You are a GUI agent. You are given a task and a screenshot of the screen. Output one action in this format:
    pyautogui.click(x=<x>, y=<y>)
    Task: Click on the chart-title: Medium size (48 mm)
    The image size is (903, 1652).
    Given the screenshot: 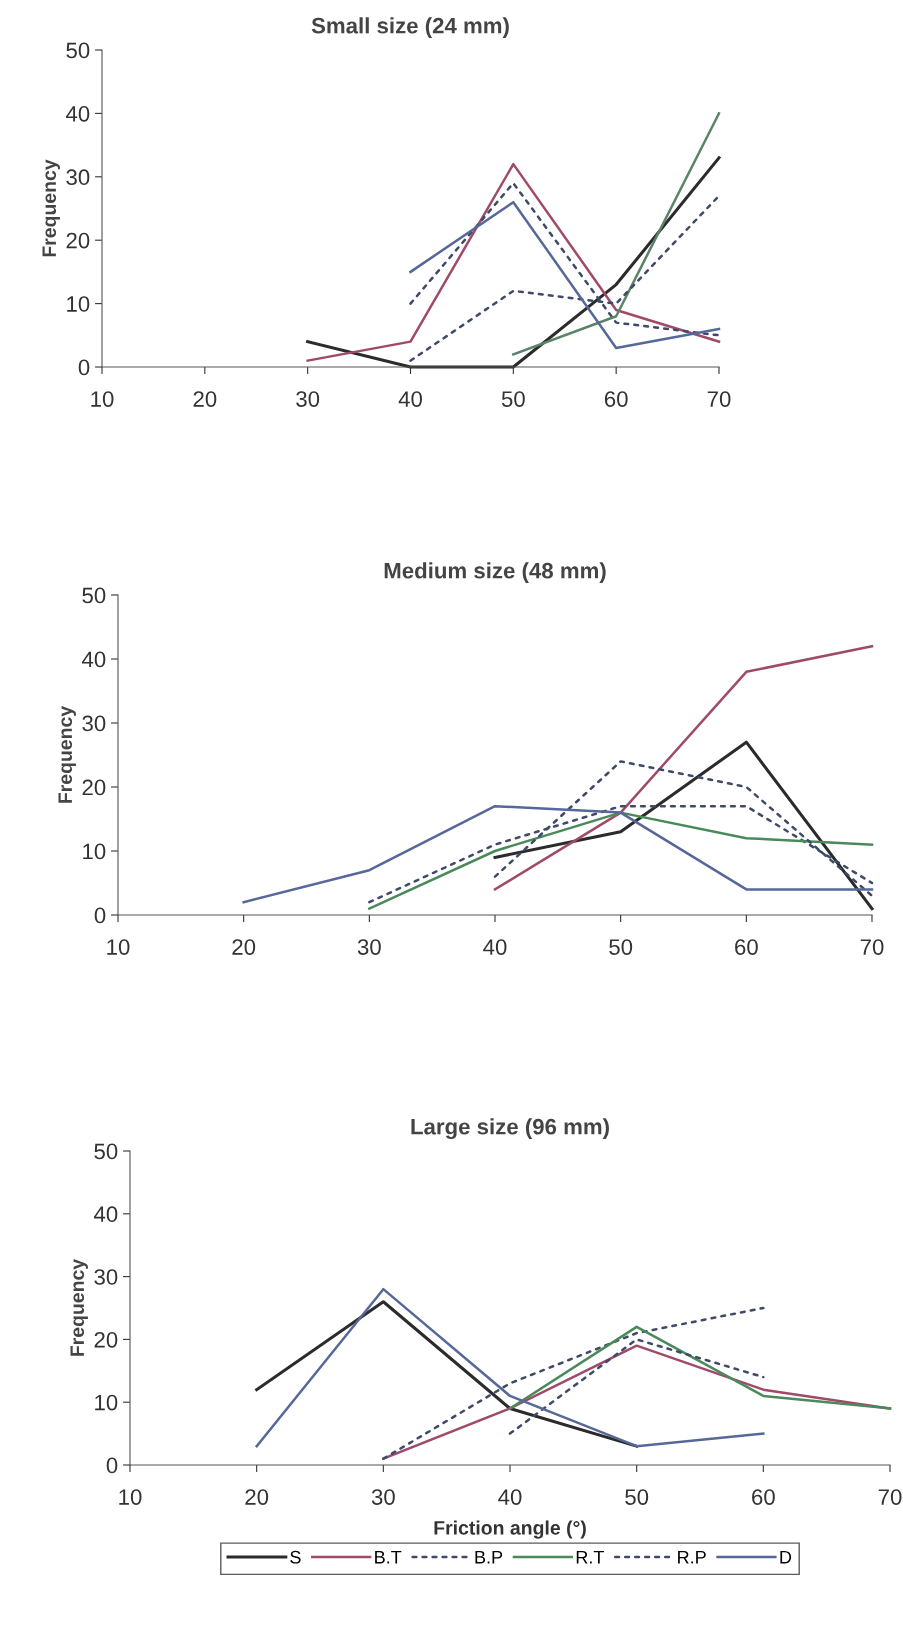 What is the action you would take?
    pyautogui.click(x=495, y=572)
    